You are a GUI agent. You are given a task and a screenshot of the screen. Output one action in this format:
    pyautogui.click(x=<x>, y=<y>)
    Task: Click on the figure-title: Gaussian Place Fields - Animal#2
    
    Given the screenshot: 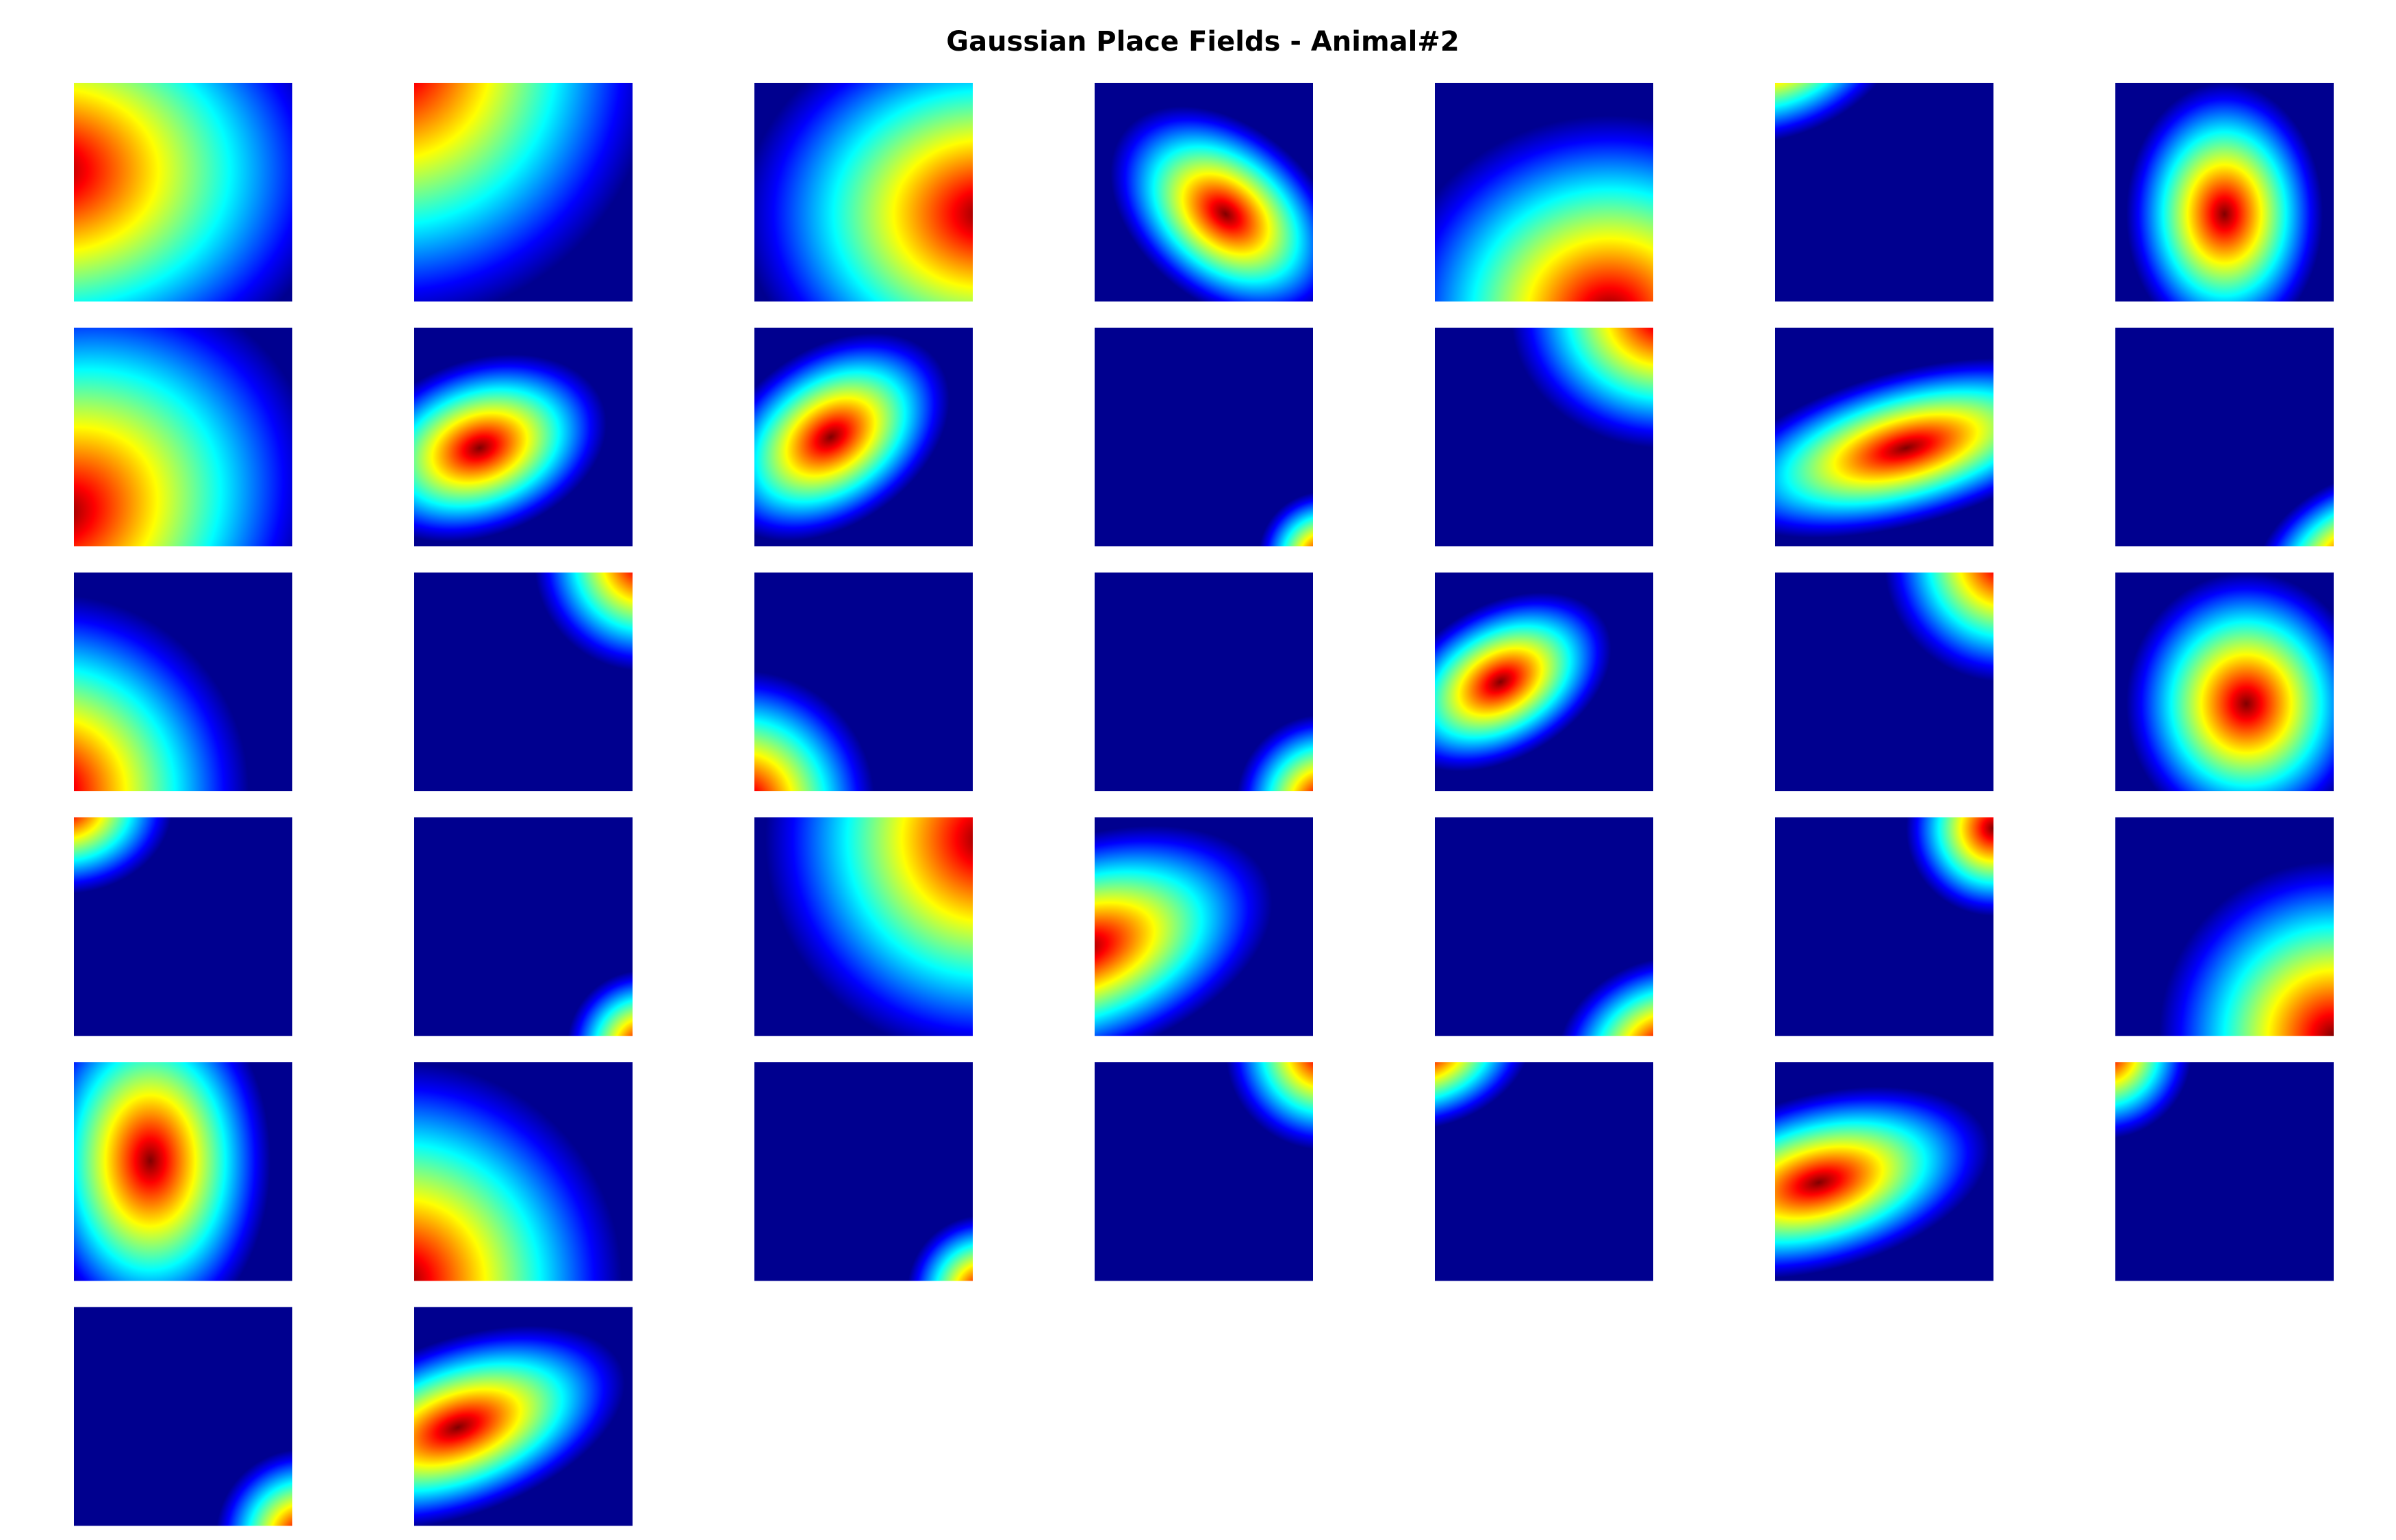 What is the action you would take?
    pyautogui.click(x=1202, y=41)
    